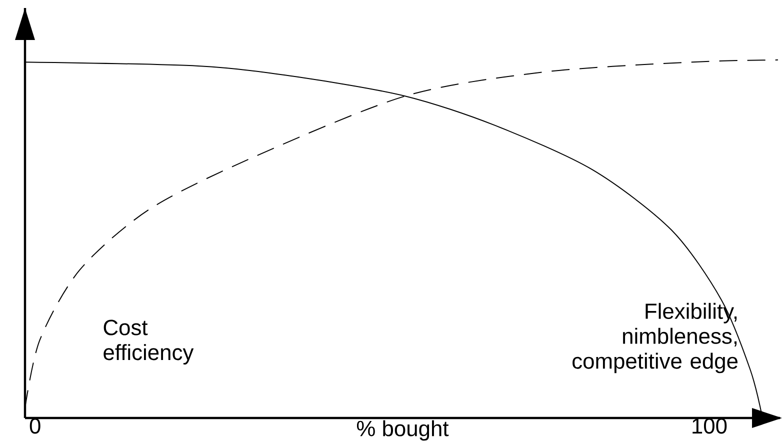 The image size is (784, 444). What do you see at coordinates (709, 426) in the screenshot?
I see `x-tick-label: 100` at bounding box center [709, 426].